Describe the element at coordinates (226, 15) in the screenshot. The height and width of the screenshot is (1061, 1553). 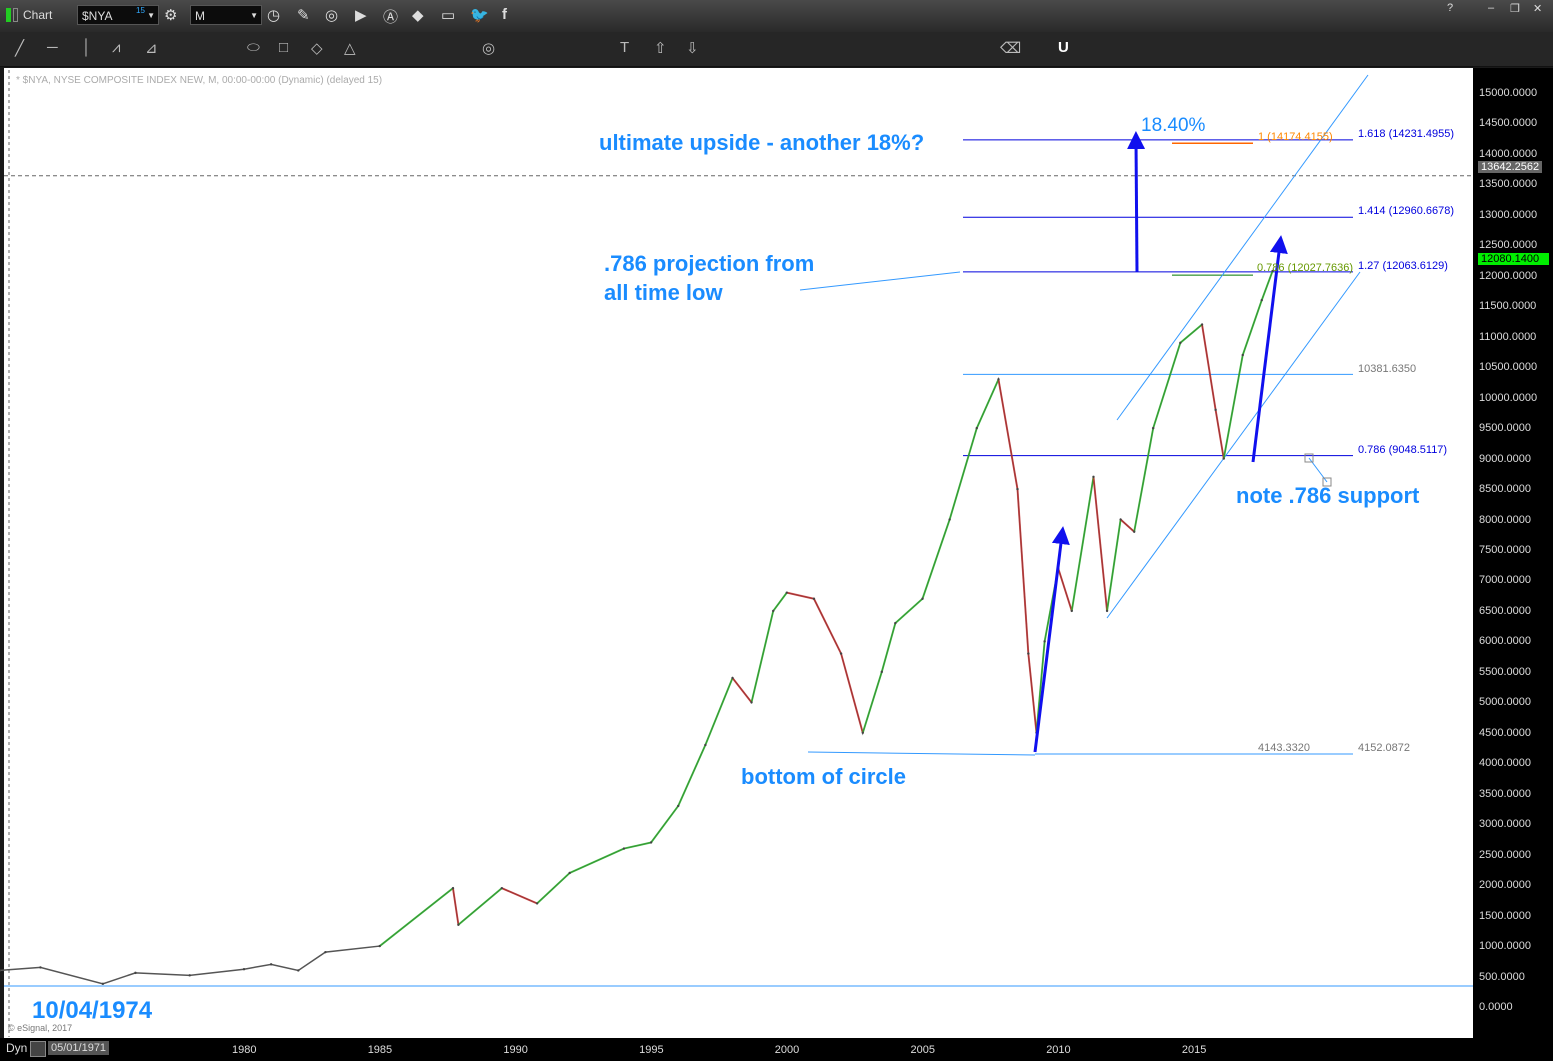
I see `interval-select: M ▼` at that location.